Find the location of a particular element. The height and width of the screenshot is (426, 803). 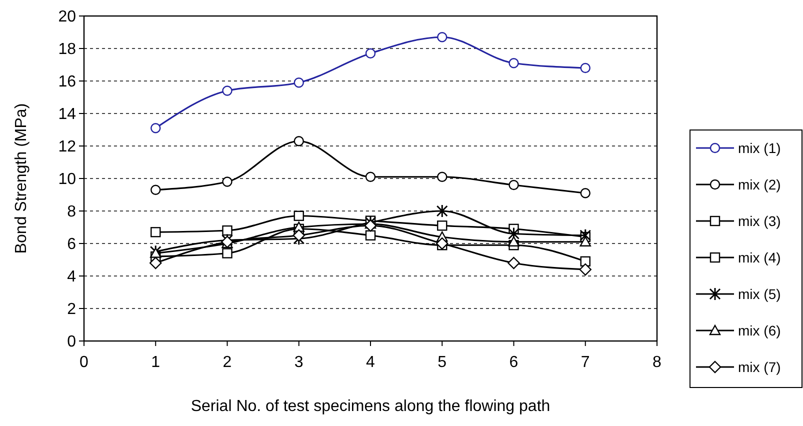

legend-label: mix (1) is located at coordinates (759, 148).